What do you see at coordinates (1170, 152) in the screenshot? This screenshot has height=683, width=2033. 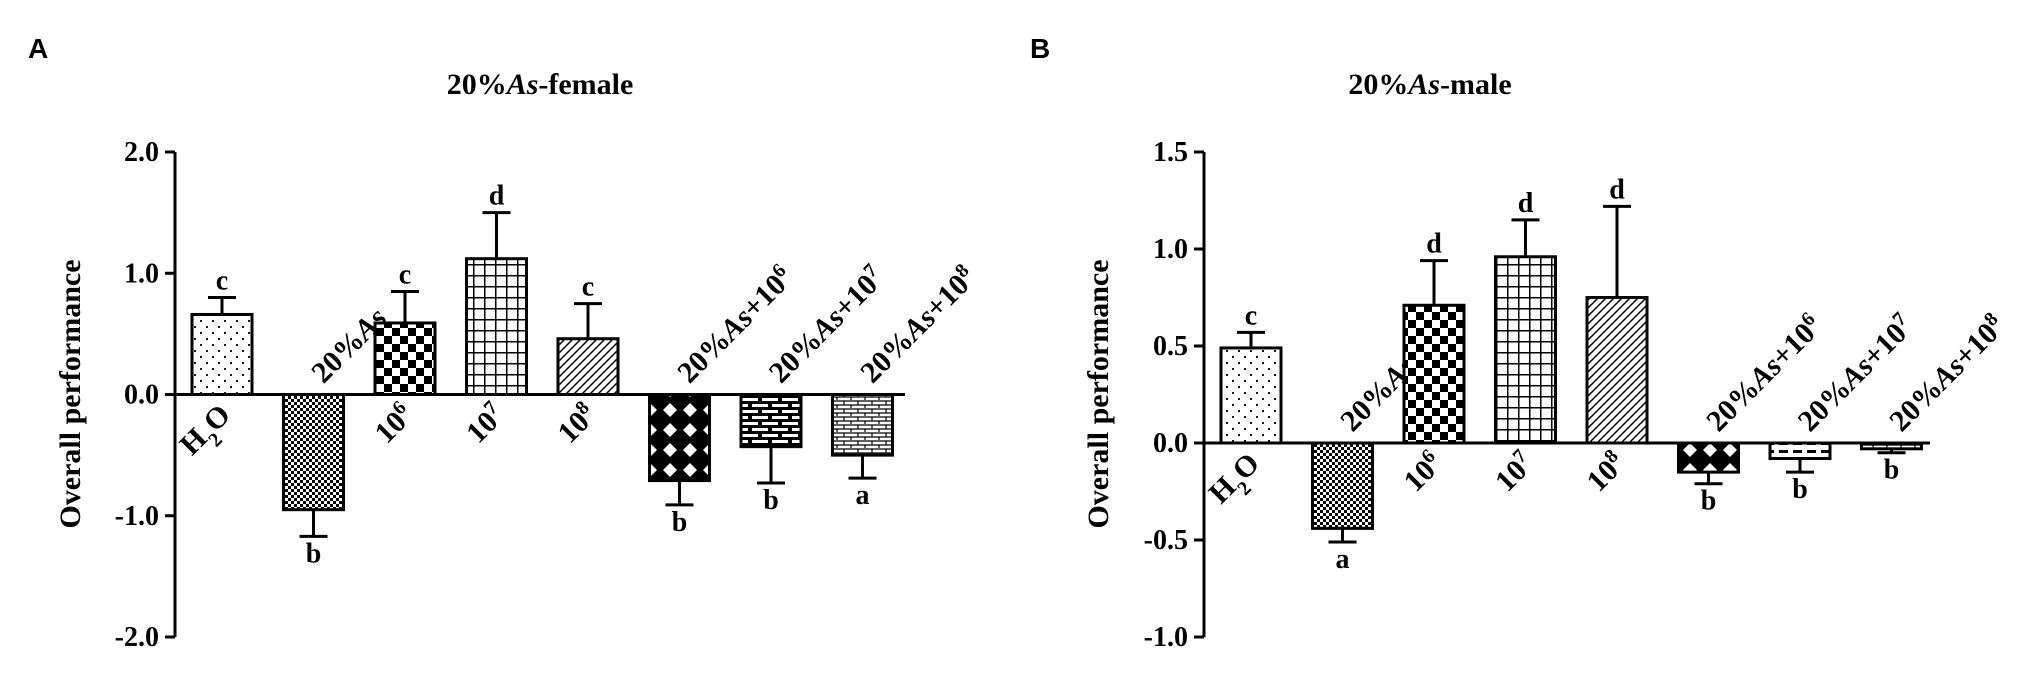 I see `y-tick-label: 1.5` at bounding box center [1170, 152].